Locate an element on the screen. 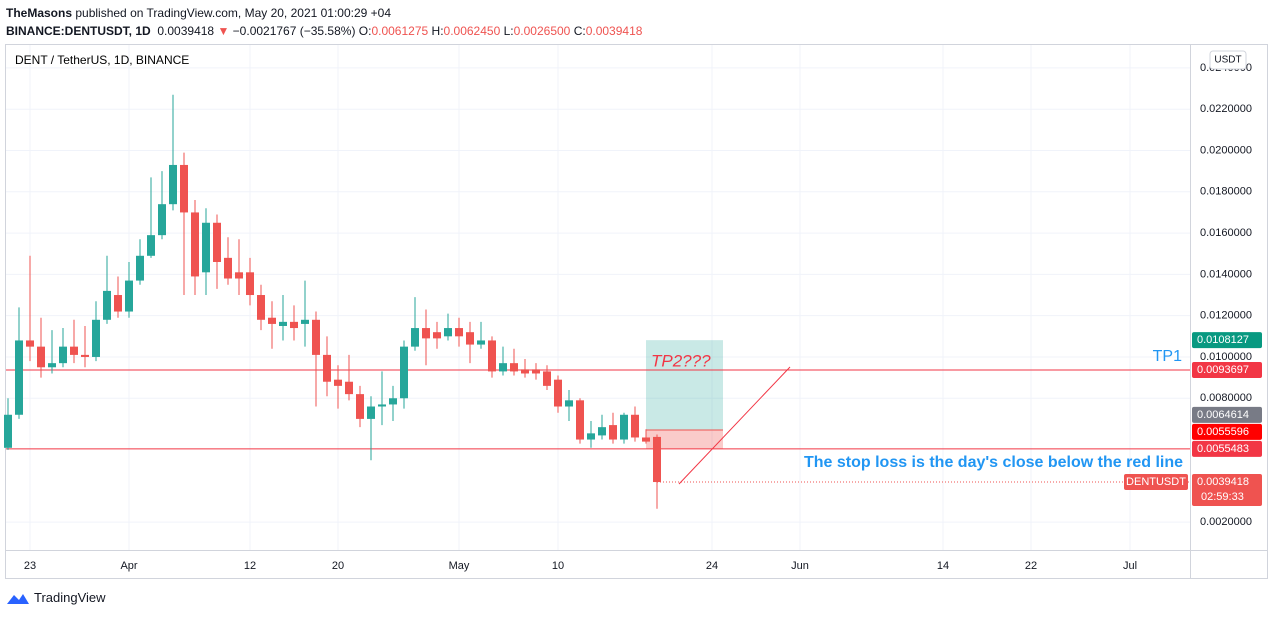  currency-button is located at coordinates (1228, 60).